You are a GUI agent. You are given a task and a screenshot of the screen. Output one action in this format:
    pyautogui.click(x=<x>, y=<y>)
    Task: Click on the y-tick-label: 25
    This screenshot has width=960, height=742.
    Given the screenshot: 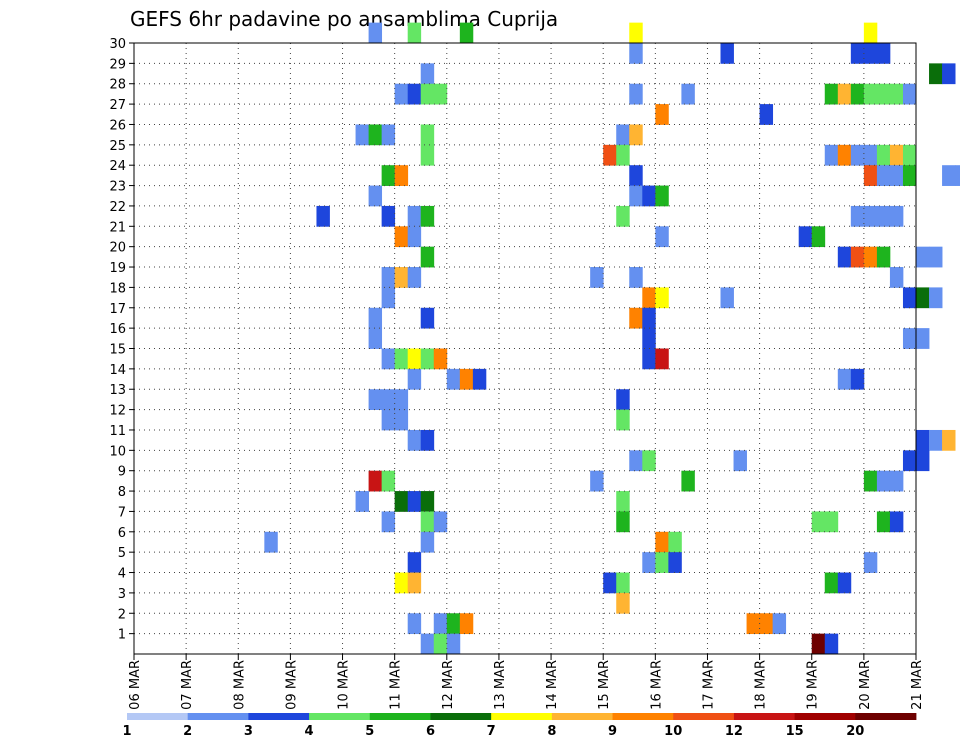 What is the action you would take?
    pyautogui.click(x=117, y=146)
    